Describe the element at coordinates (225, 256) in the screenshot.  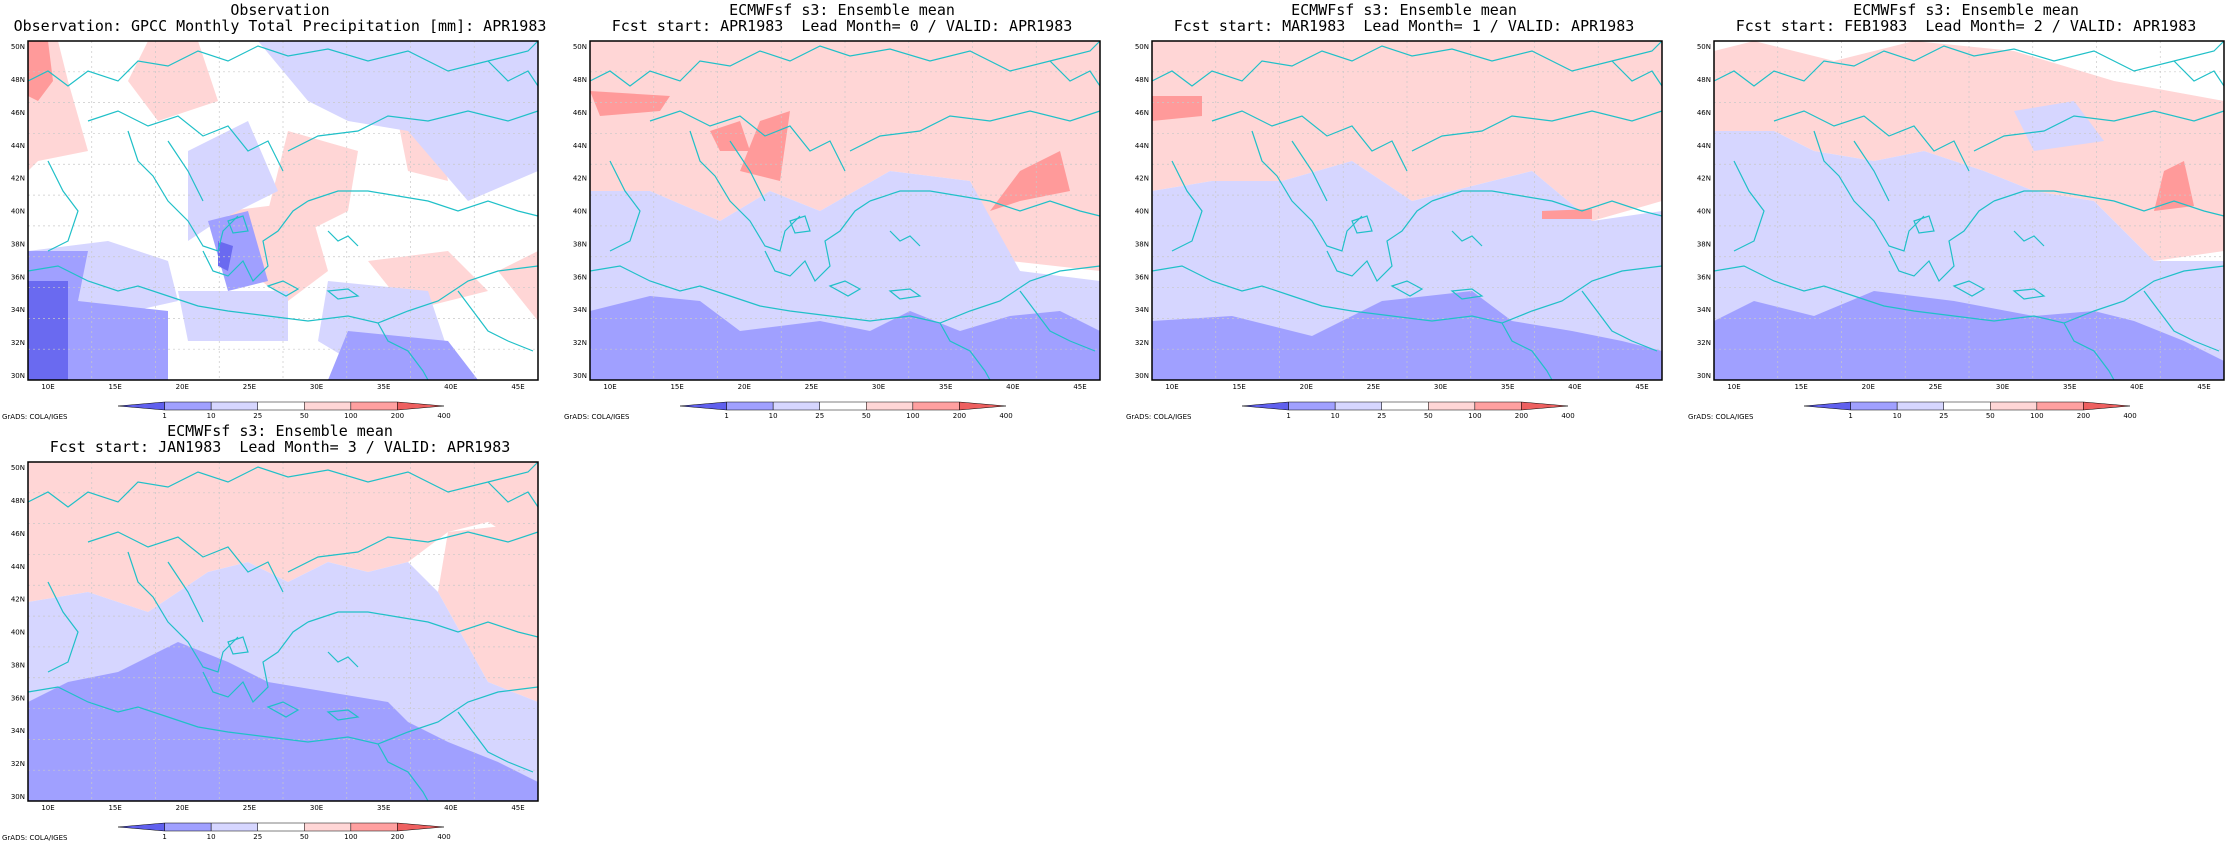
I see `shading-darkblue` at that location.